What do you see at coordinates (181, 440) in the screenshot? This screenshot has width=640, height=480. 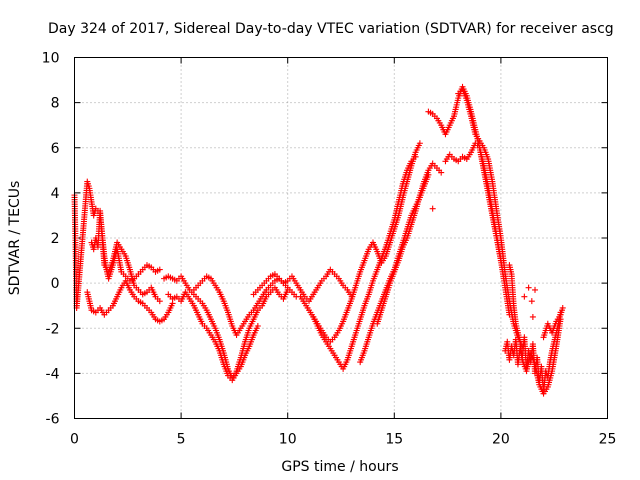 I see `x-tick-label: 5` at bounding box center [181, 440].